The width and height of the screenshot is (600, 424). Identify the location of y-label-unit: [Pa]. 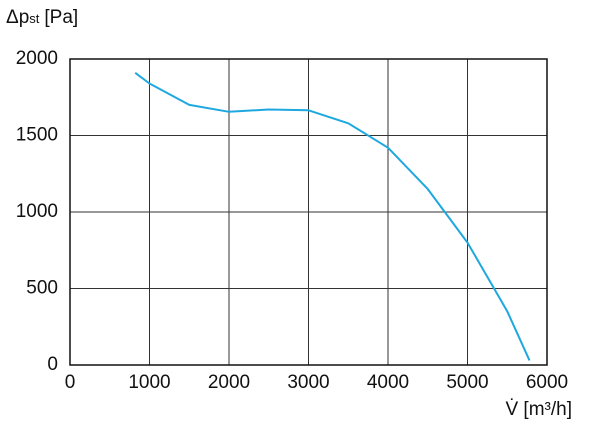
(61, 17).